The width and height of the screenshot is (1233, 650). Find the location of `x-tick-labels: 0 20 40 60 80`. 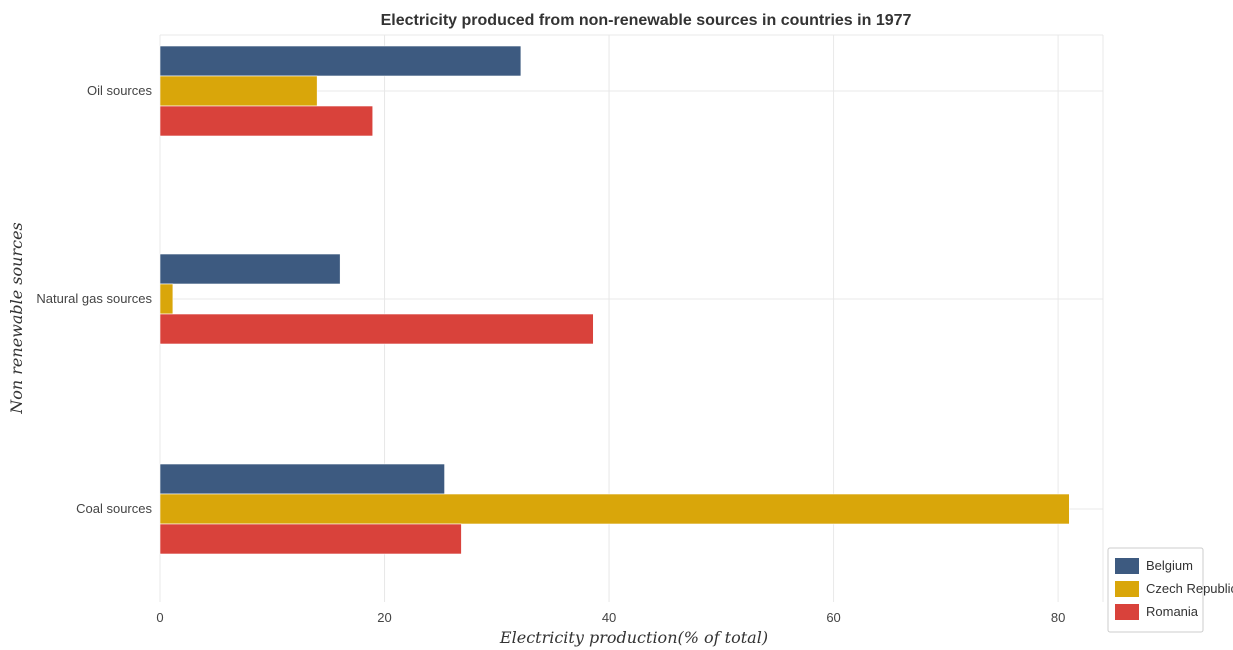

x-tick-labels: 0 20 40 60 80 is located at coordinates (610, 617).